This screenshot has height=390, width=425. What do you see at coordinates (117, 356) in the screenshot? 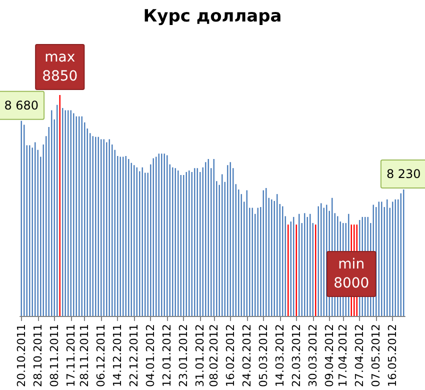
I see `x-tick-label: 14.12.2011` at bounding box center [117, 356].